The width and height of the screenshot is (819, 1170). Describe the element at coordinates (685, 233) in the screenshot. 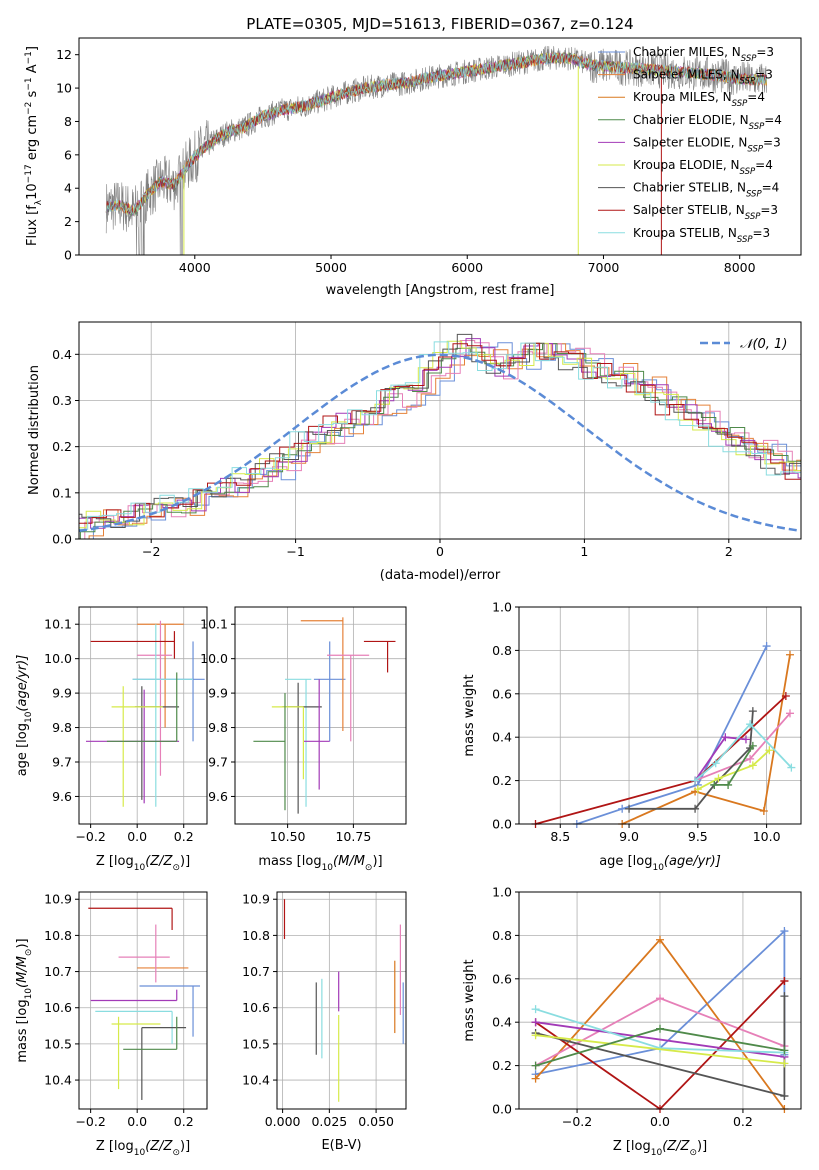

I see `legend-label: Kroupa STELIB, N` at that location.